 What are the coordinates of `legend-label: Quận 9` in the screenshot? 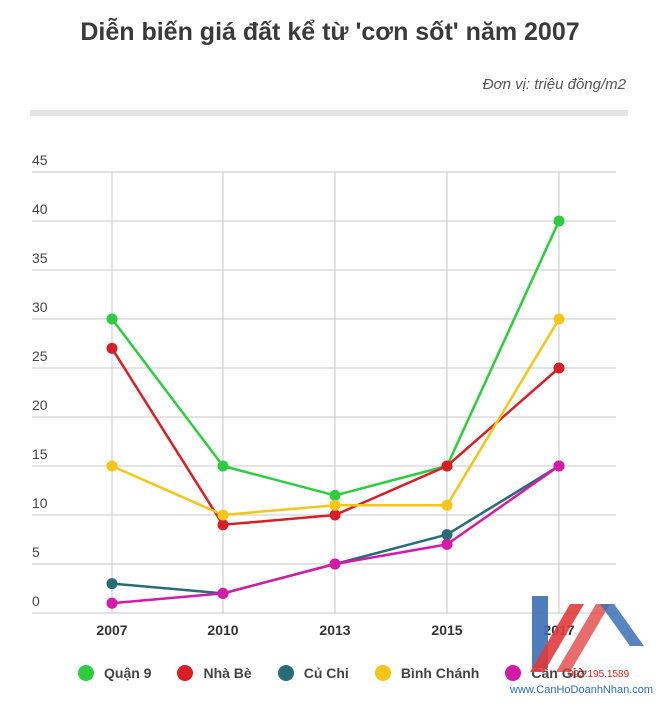 It's located at (128, 673).